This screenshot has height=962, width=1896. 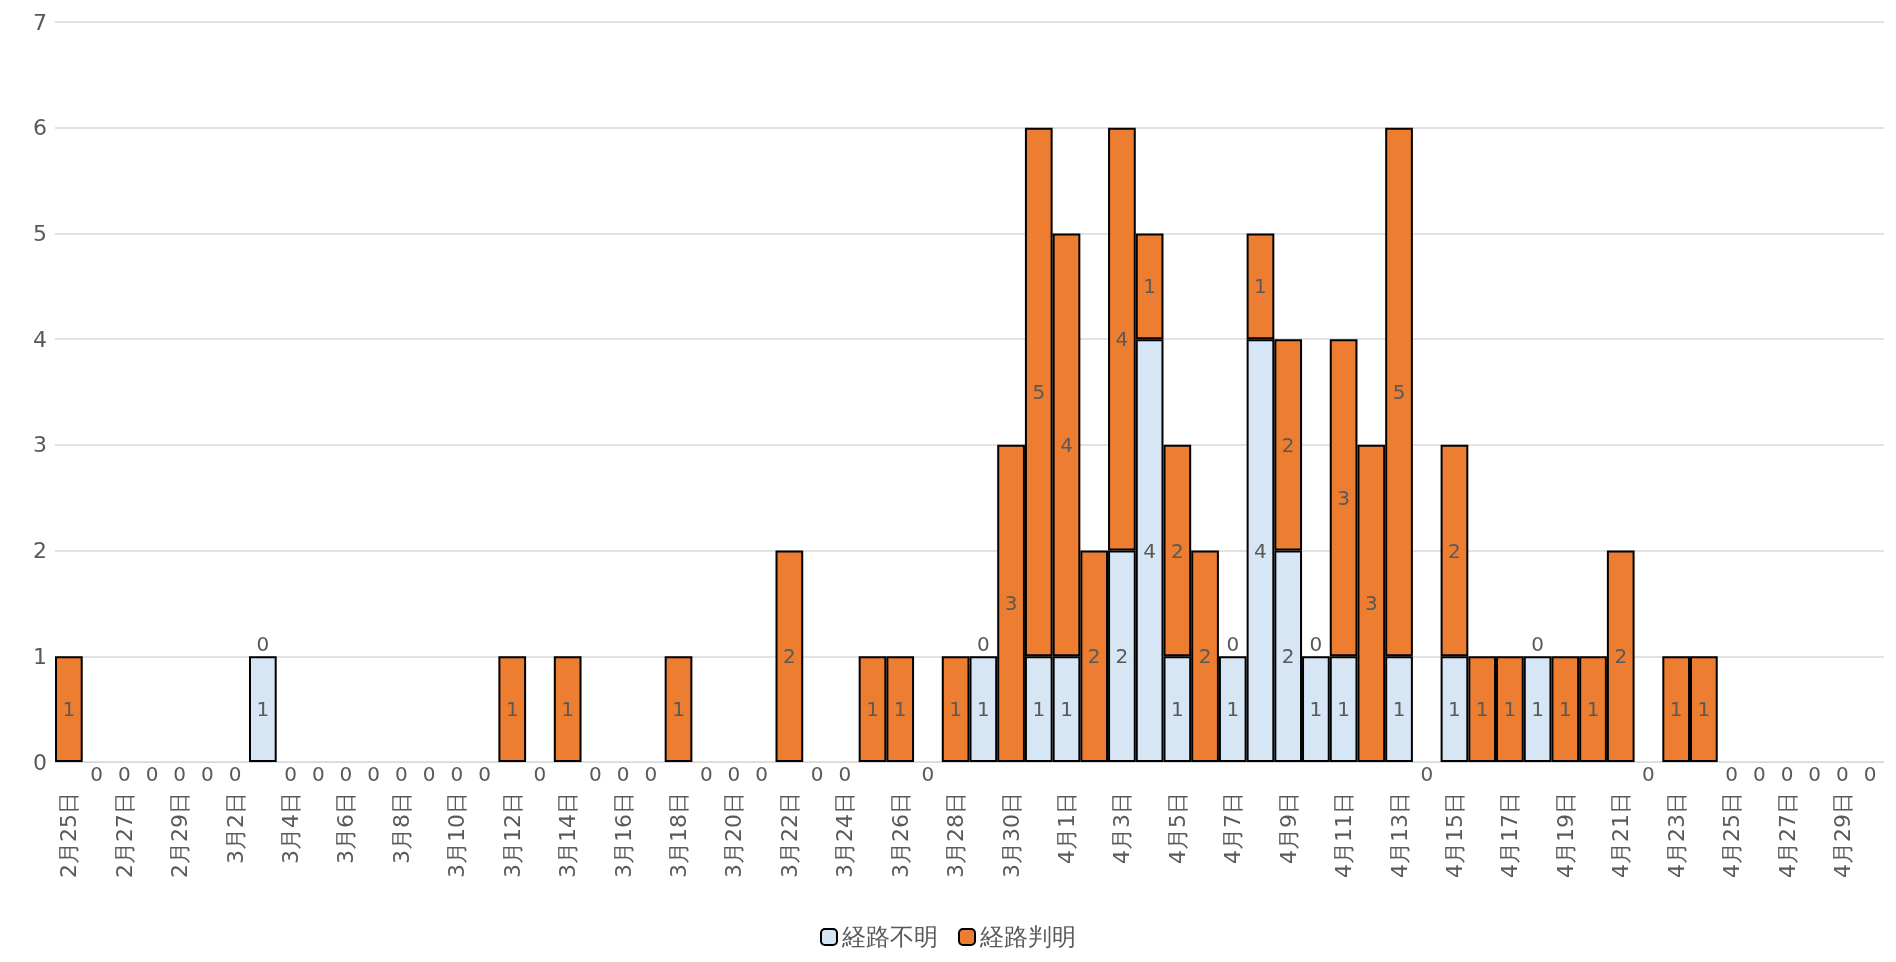 I want to click on x-tick-label: 4月23日, so click(x=1676, y=835).